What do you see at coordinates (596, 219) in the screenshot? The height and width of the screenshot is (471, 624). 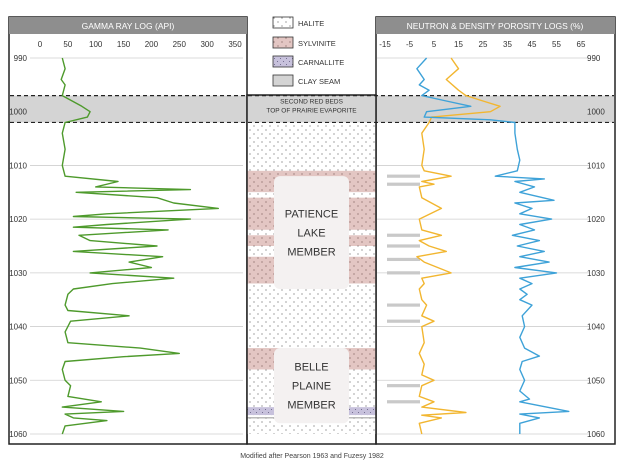 I see `porosity-depth-tick-label: 1020` at bounding box center [596, 219].